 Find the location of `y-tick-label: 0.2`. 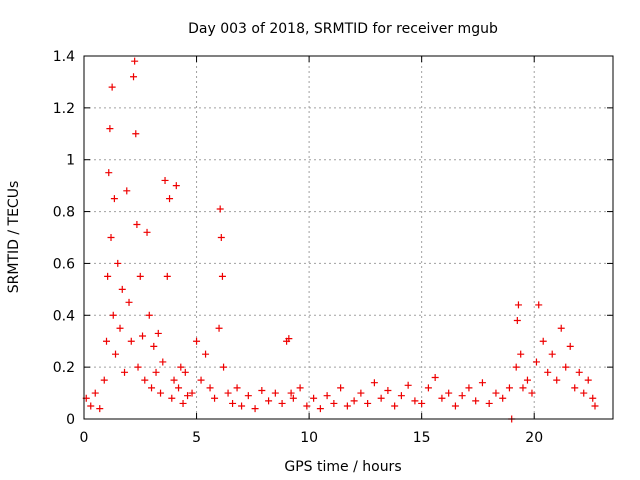

y-tick-label: 0.2 is located at coordinates (64, 368).